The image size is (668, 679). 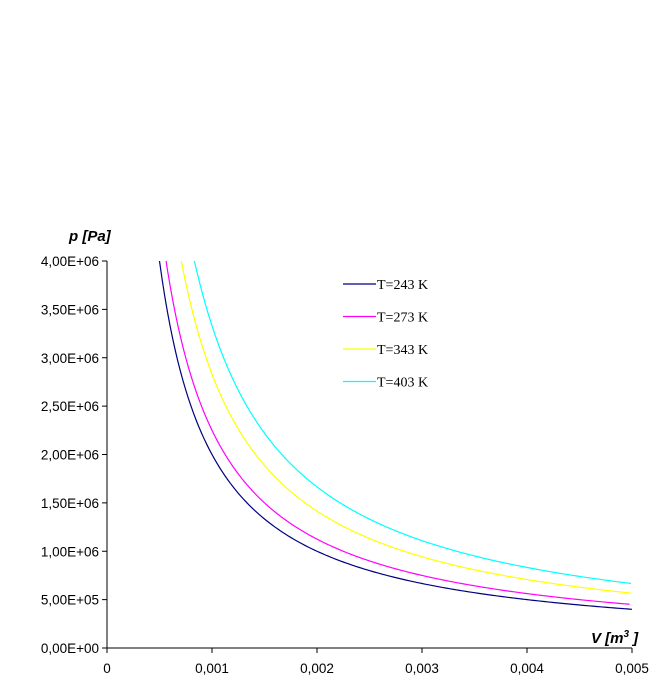 I want to click on y-tick-label: 1,00E+06, so click(x=70, y=551).